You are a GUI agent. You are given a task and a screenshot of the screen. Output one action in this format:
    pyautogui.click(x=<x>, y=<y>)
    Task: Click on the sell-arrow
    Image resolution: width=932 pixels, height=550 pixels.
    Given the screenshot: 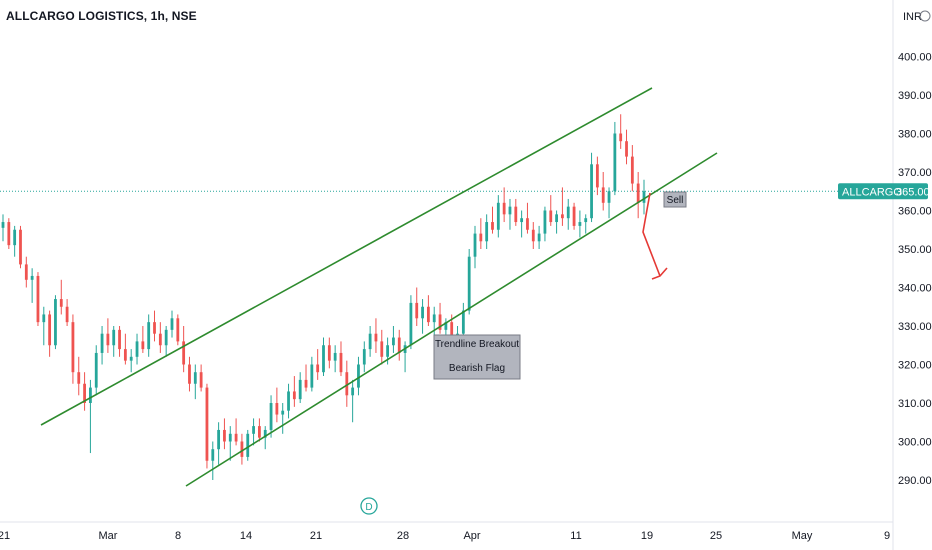 What is the action you would take?
    pyautogui.click(x=655, y=236)
    